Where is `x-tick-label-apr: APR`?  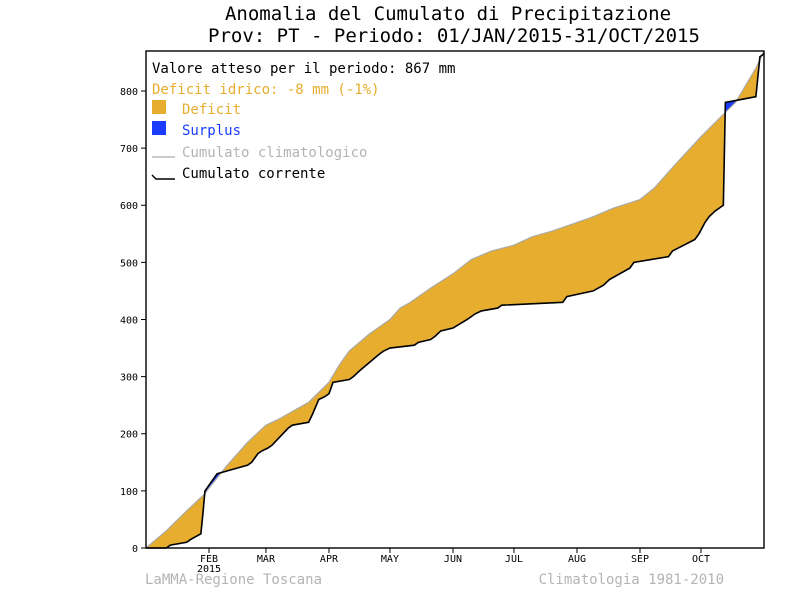 x-tick-label-apr: APR is located at coordinates (329, 559).